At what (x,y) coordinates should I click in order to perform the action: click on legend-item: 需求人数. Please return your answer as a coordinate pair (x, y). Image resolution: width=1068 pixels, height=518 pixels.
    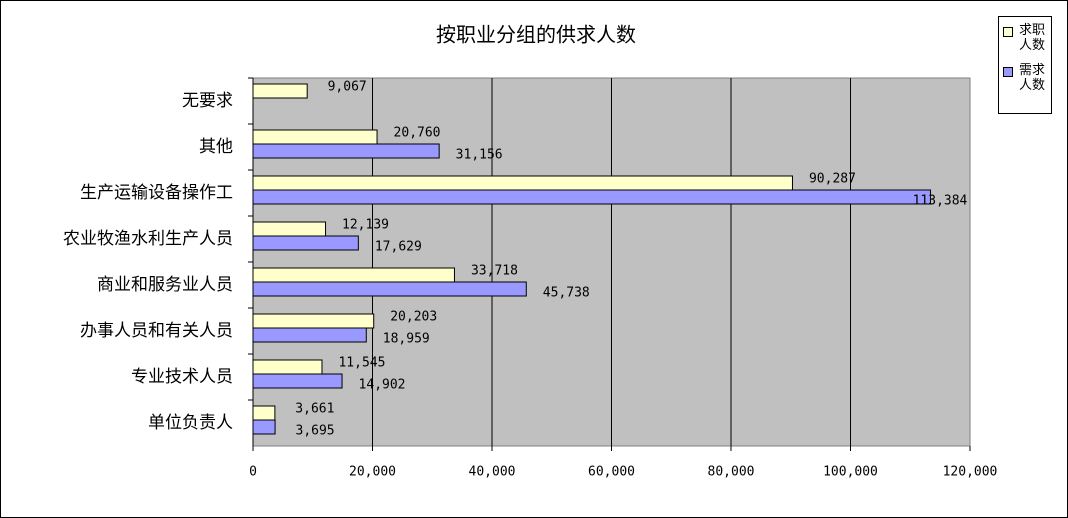
    Looking at the image, I should click on (1025, 78).